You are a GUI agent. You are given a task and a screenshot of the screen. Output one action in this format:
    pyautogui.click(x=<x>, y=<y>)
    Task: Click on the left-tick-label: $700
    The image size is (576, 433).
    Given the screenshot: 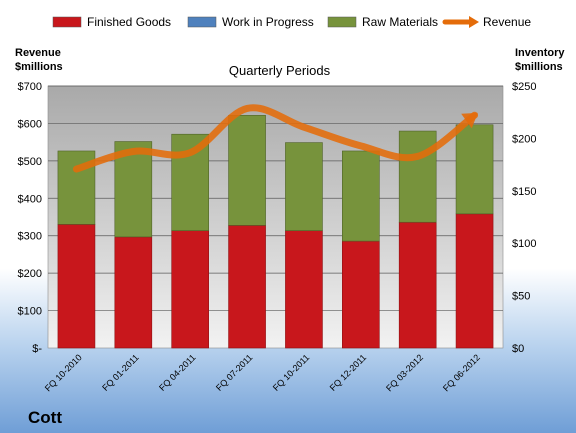 What is the action you would take?
    pyautogui.click(x=30, y=87)
    